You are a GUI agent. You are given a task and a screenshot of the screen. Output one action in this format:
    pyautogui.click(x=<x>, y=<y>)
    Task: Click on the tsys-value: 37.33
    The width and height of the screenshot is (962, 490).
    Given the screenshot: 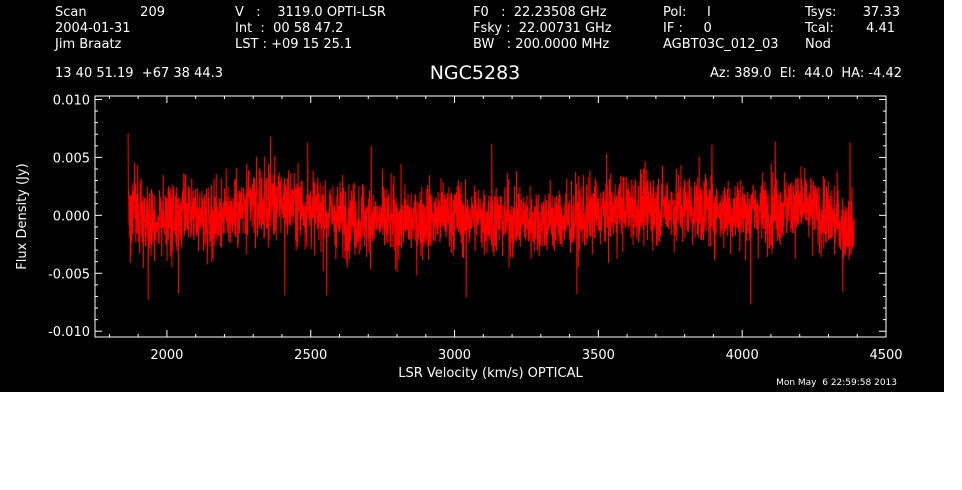 What is the action you would take?
    pyautogui.click(x=881, y=12)
    